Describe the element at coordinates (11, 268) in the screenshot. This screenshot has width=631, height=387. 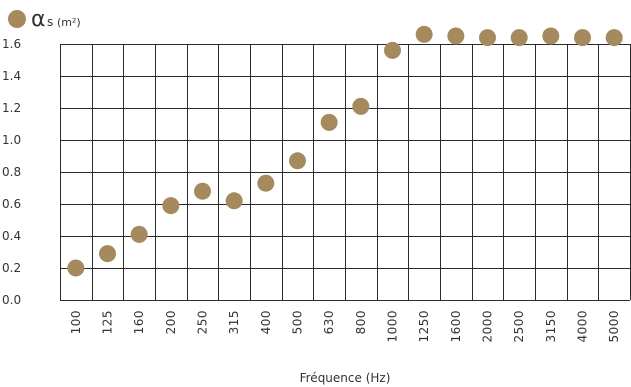
I see `y-tick-label: 0.2` at that location.